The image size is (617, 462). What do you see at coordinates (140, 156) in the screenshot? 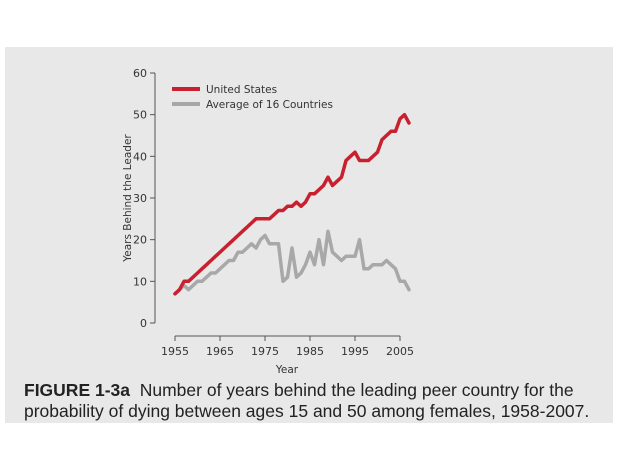
I see `y-tick-label: 40` at bounding box center [140, 156].